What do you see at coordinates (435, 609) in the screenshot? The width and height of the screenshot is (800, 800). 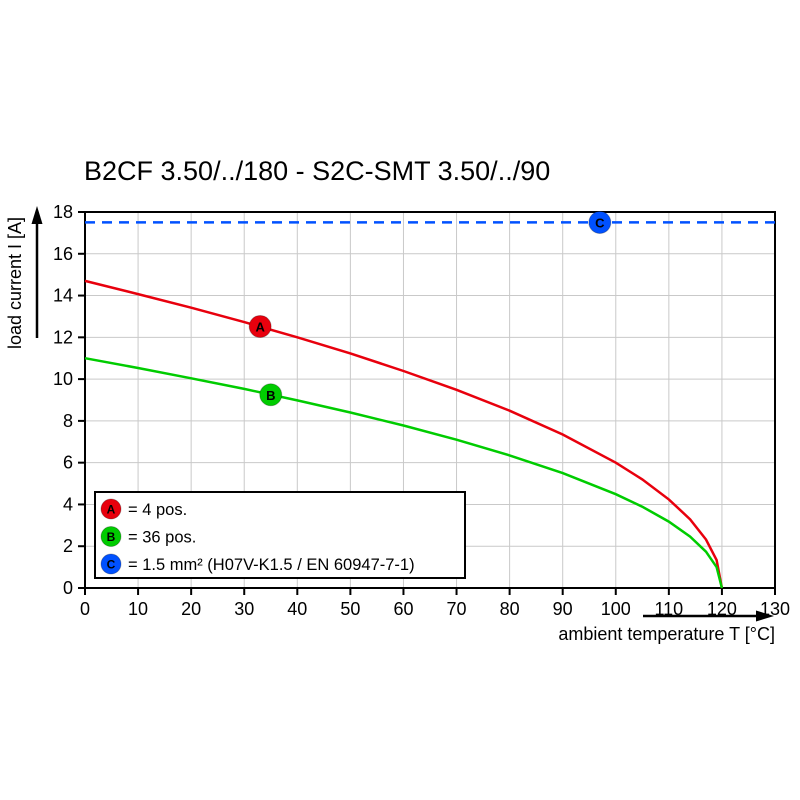 I see `x-tick-labels: 0 10 20 30 40 50 60 70 80 90 100 110 120 130` at bounding box center [435, 609].